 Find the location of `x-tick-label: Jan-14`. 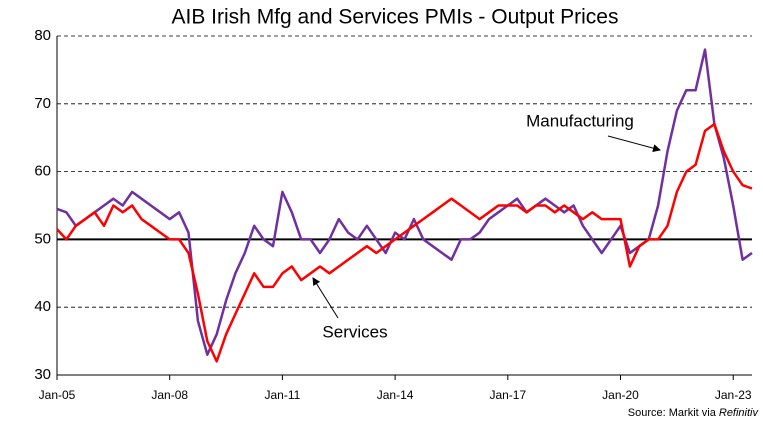

x-tick-label: Jan-14 is located at coordinates (395, 395).